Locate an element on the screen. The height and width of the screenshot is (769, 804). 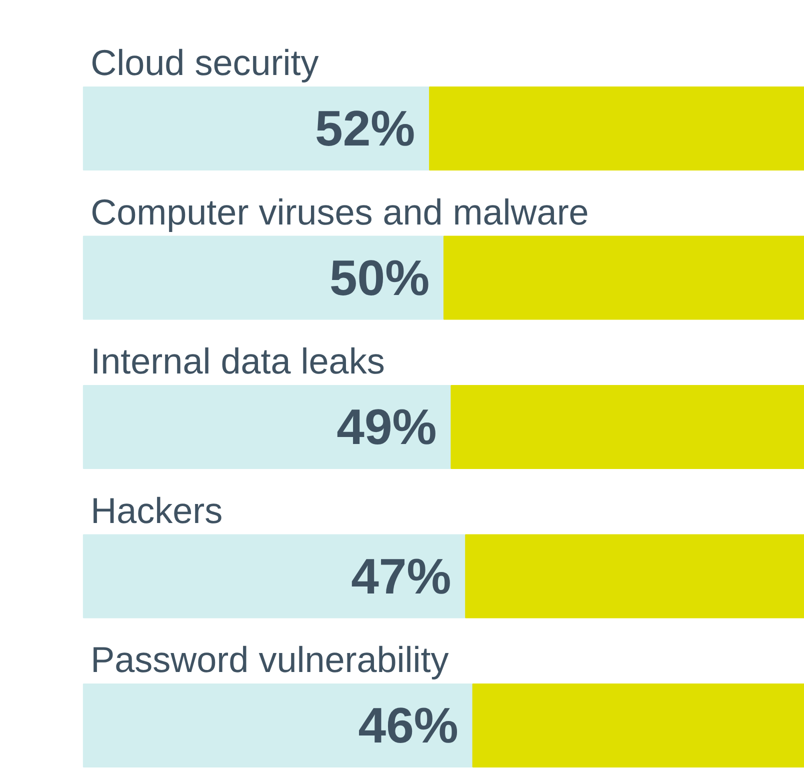
data-label: 52% is located at coordinates (365, 128).